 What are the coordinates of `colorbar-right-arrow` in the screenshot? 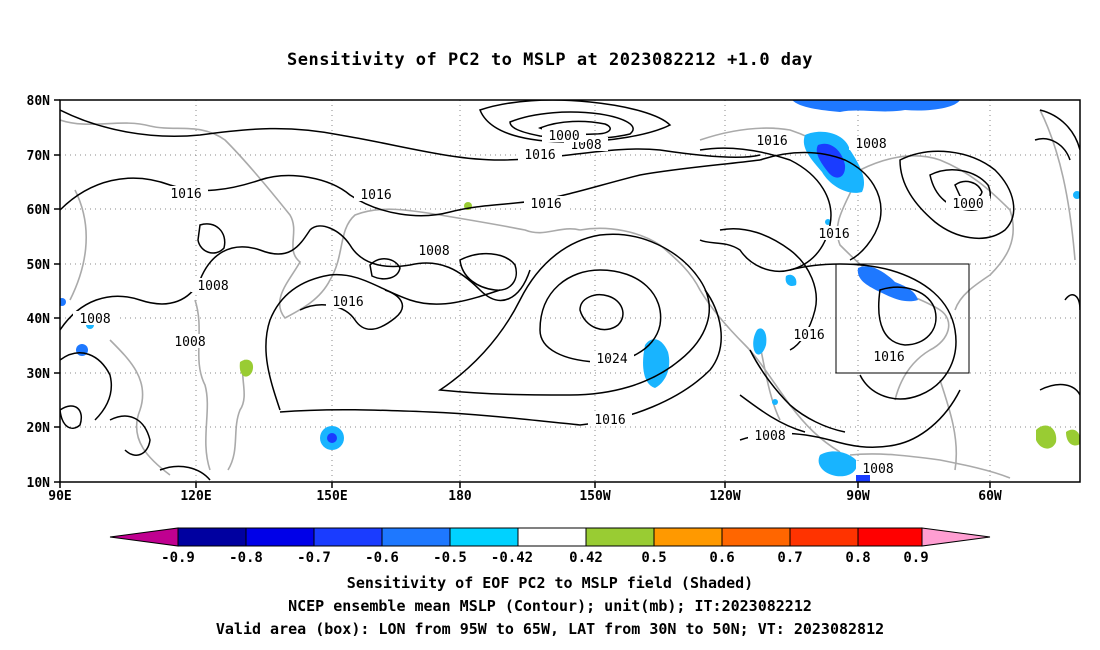 It's located at (956, 537).